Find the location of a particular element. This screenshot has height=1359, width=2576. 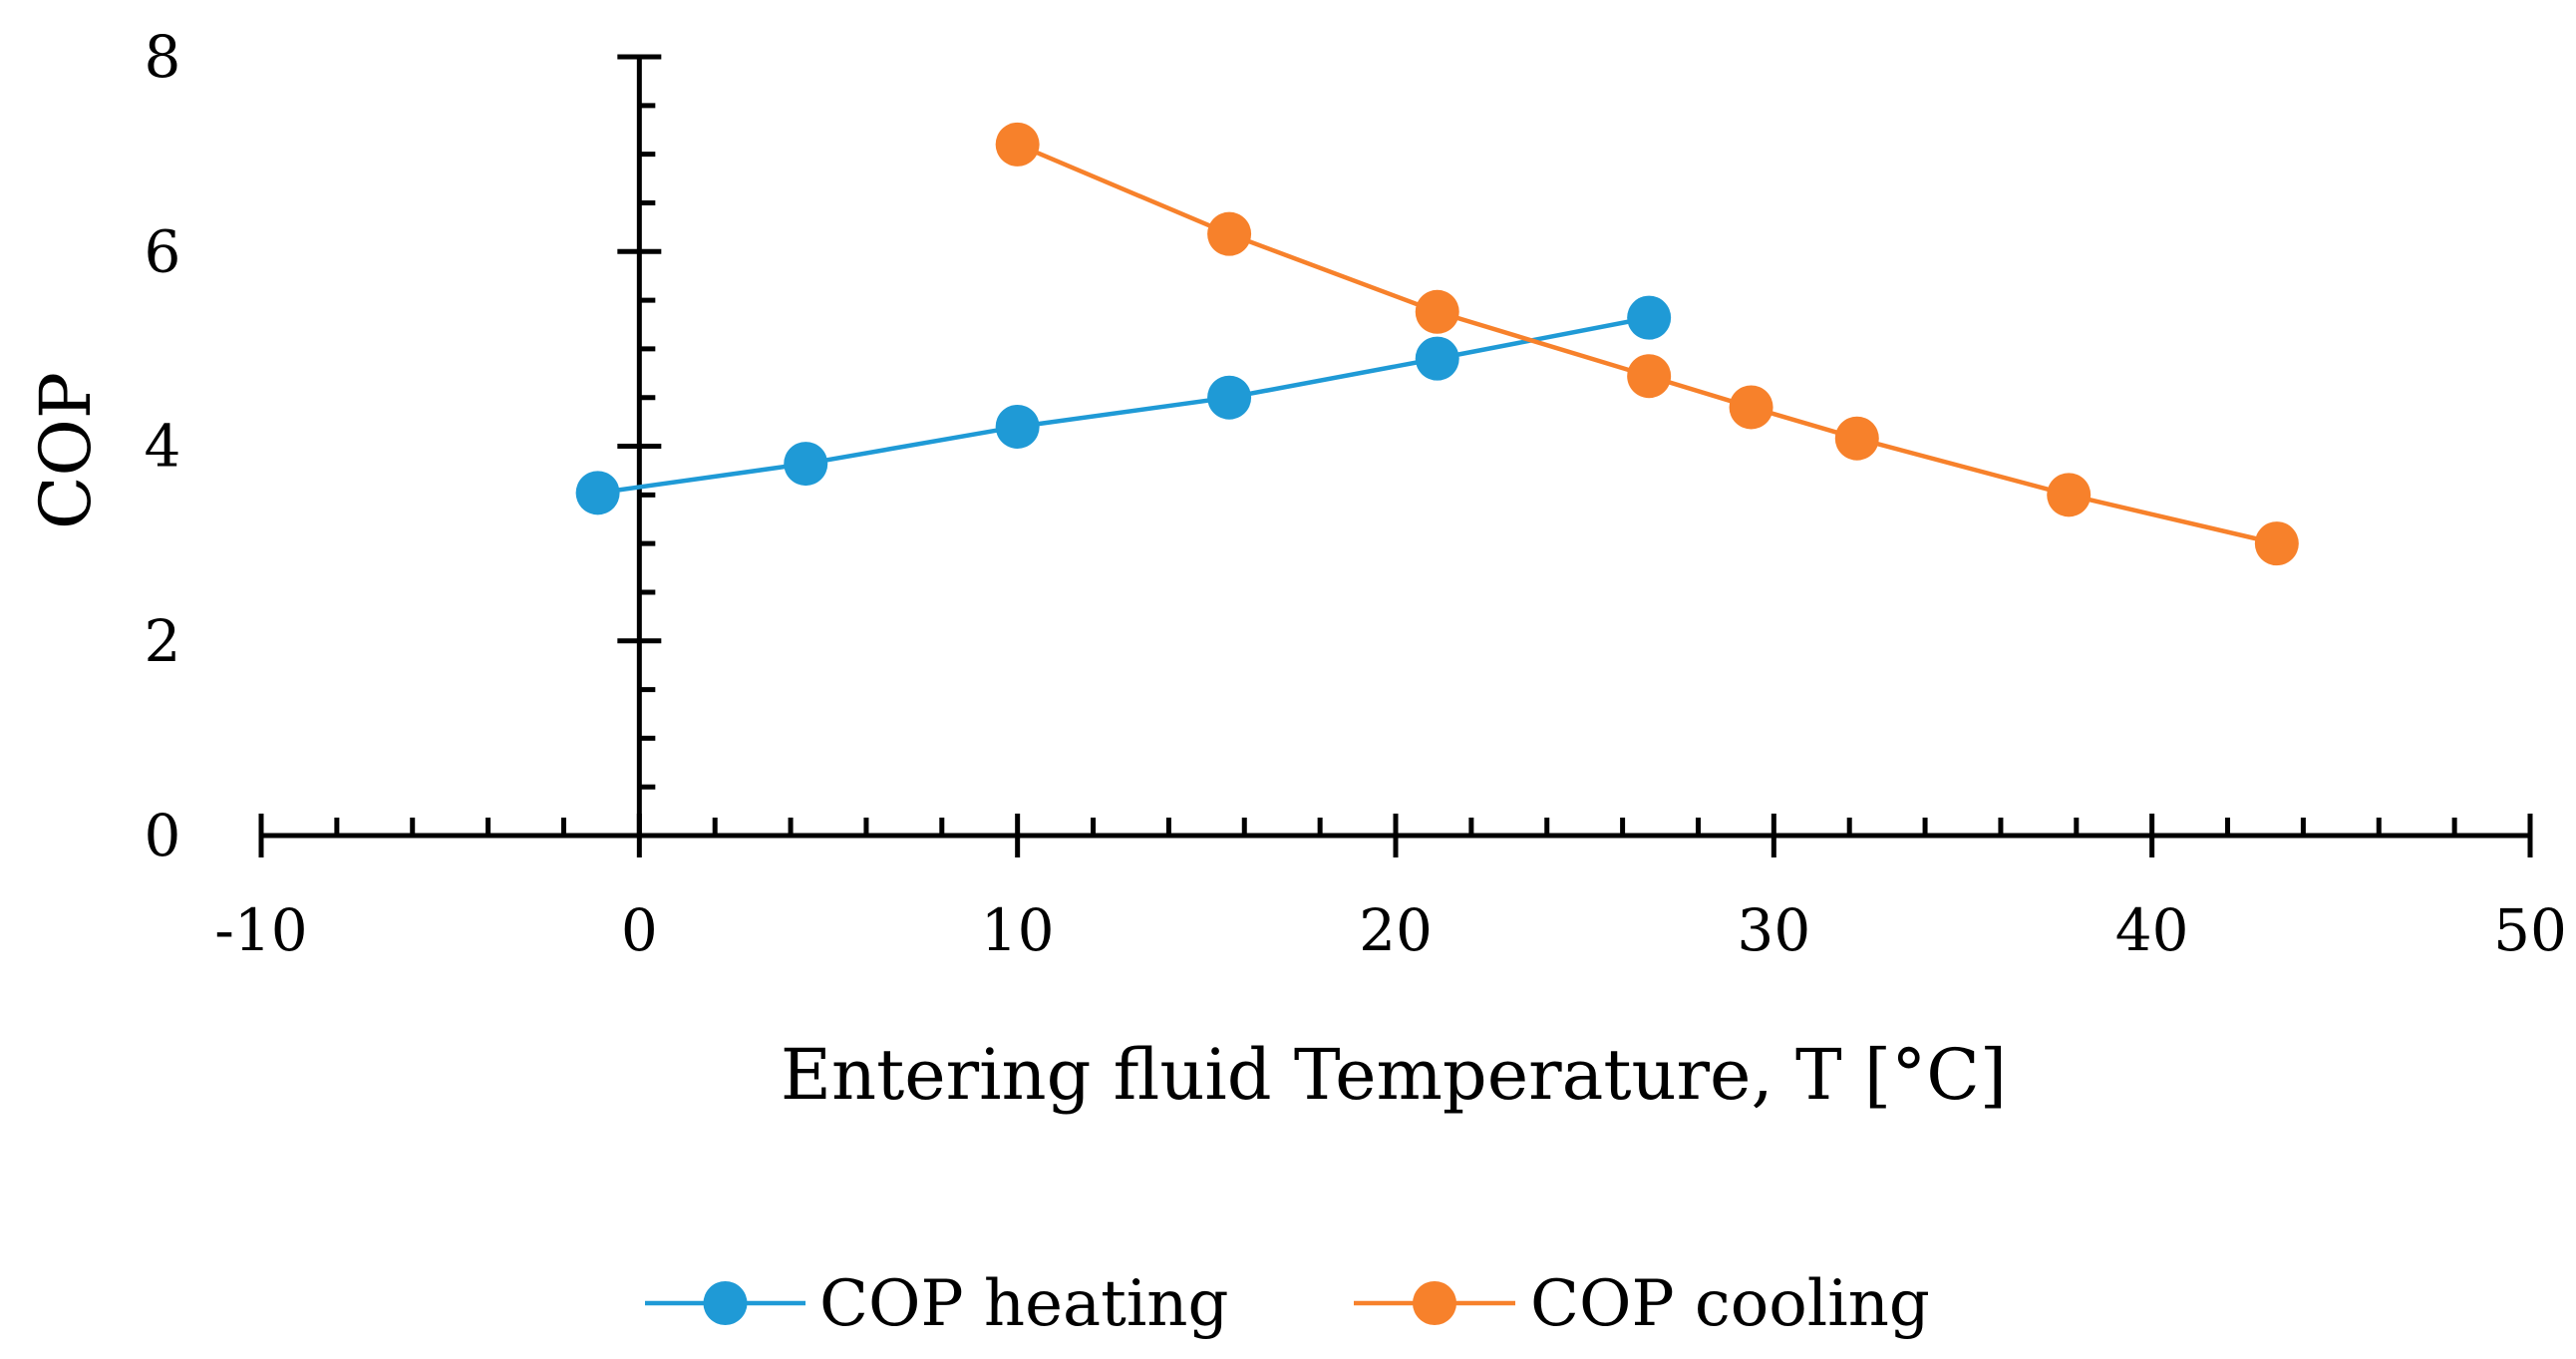

legend-item-cop-heating: COP heating is located at coordinates (936, 1304).